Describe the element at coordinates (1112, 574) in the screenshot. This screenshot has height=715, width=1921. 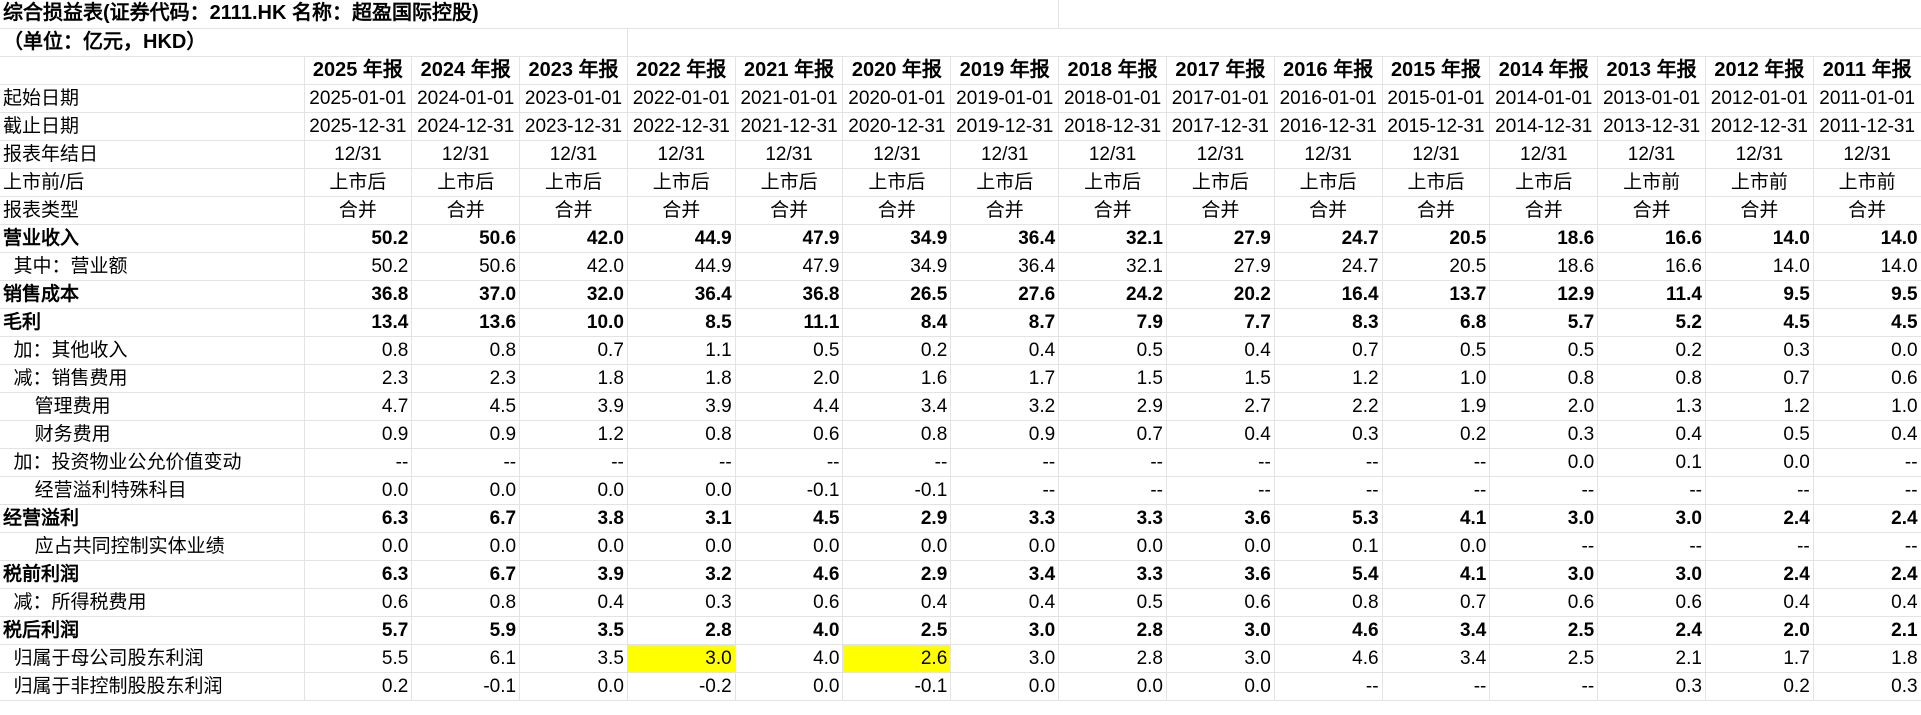
I see `value-cell: 3.3` at that location.